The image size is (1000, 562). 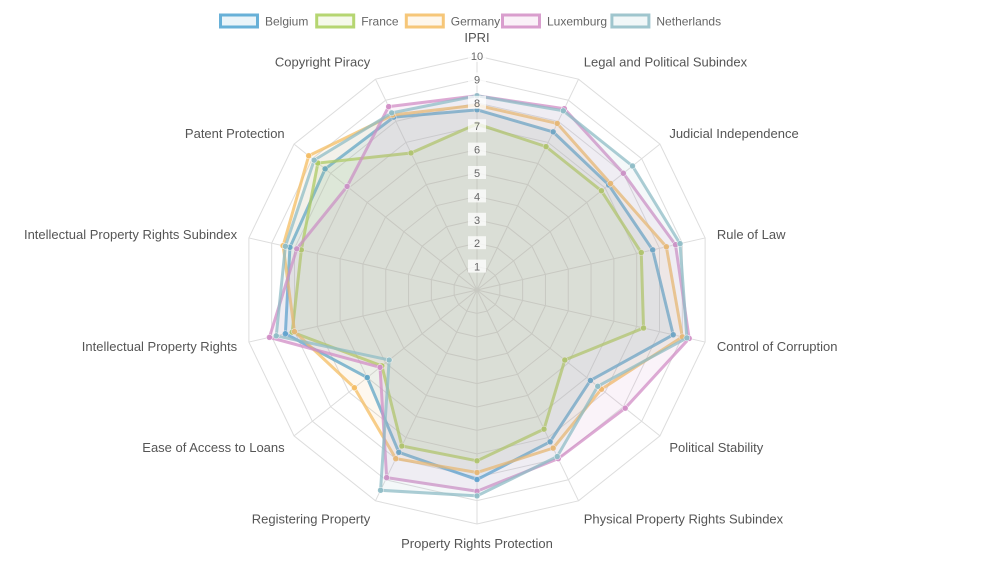 I want to click on legend-label: Belgium, so click(x=286, y=22).